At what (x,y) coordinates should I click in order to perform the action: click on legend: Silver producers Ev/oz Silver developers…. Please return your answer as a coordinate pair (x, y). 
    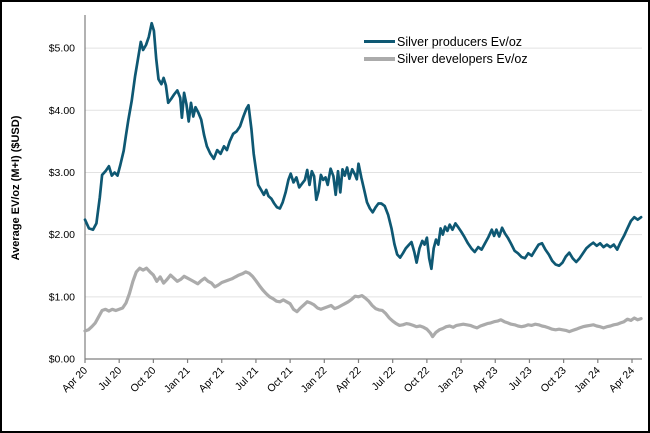
    Looking at the image, I should click on (446, 50).